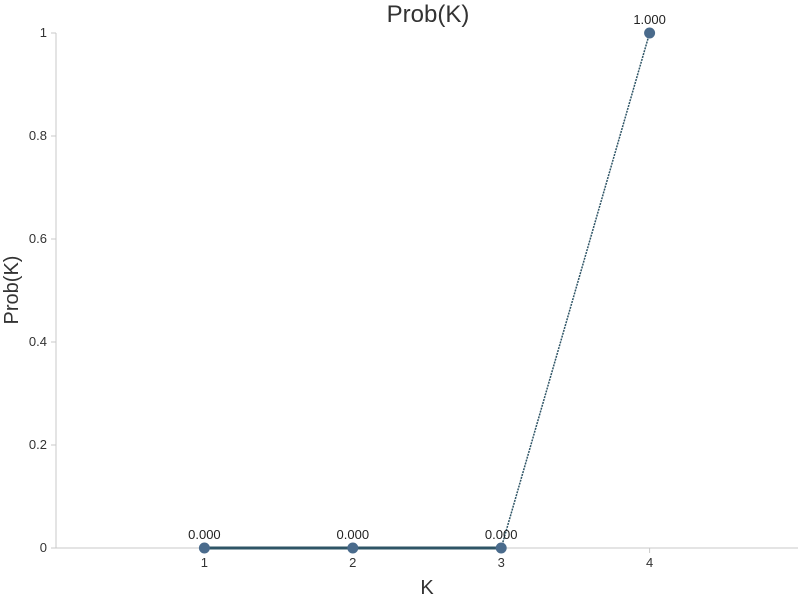 Image resolution: width=800 pixels, height=600 pixels. I want to click on x-tick-label: 4, so click(649, 562).